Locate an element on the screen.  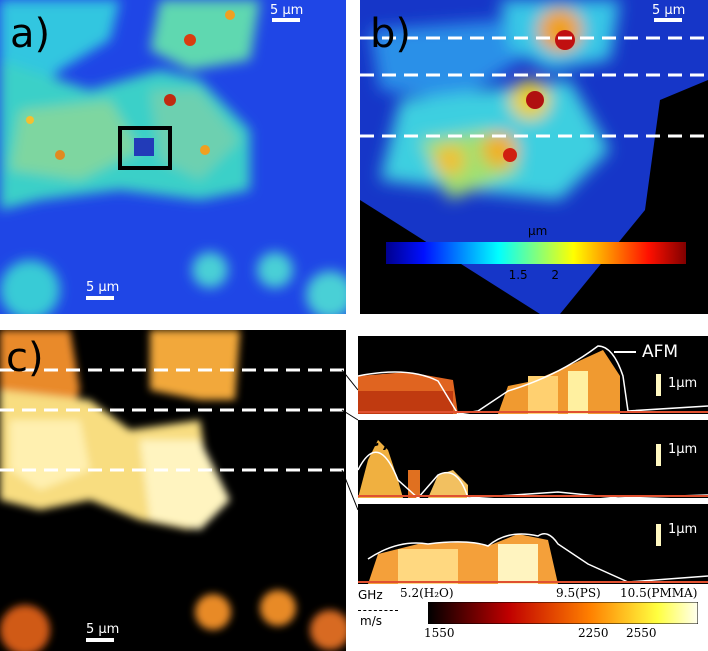
panel-c-scalebar is located at coordinates (100, 640).